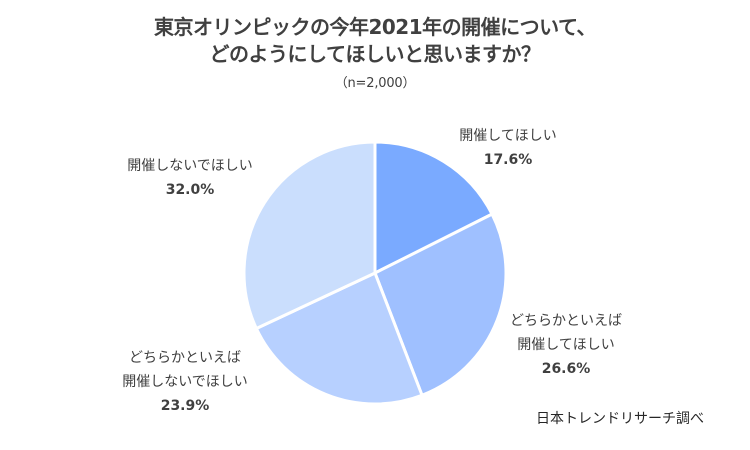 This screenshot has height=450, width=750. Describe the element at coordinates (185, 406) in the screenshot. I see `slice-value-label: 23.9%` at that location.